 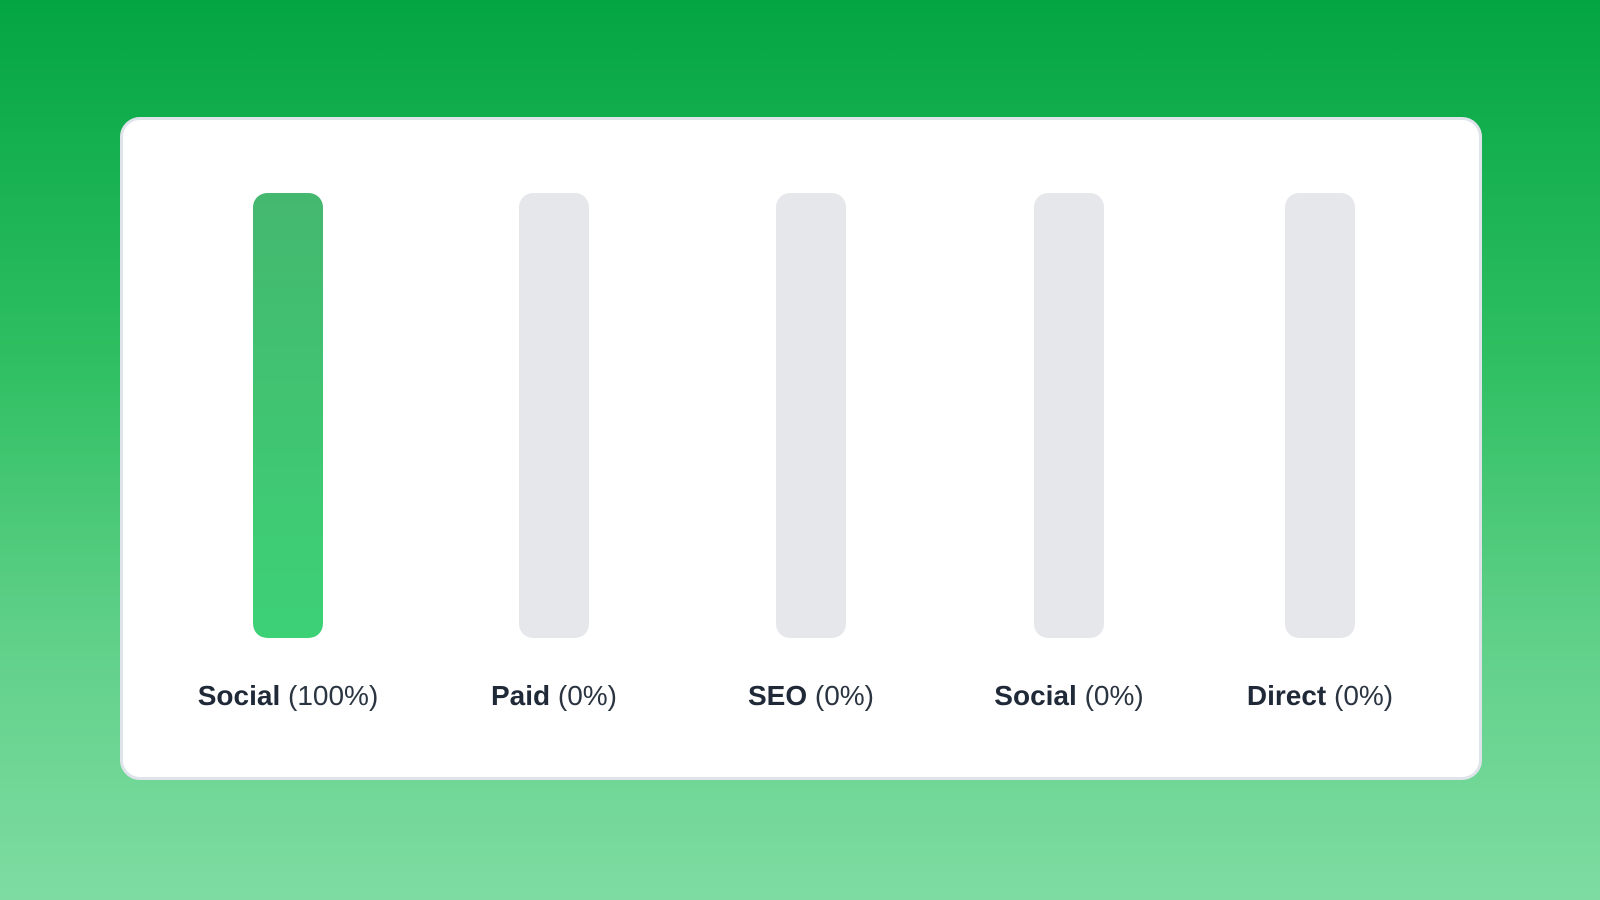 I want to click on value-label: (100%), so click(x=333, y=695).